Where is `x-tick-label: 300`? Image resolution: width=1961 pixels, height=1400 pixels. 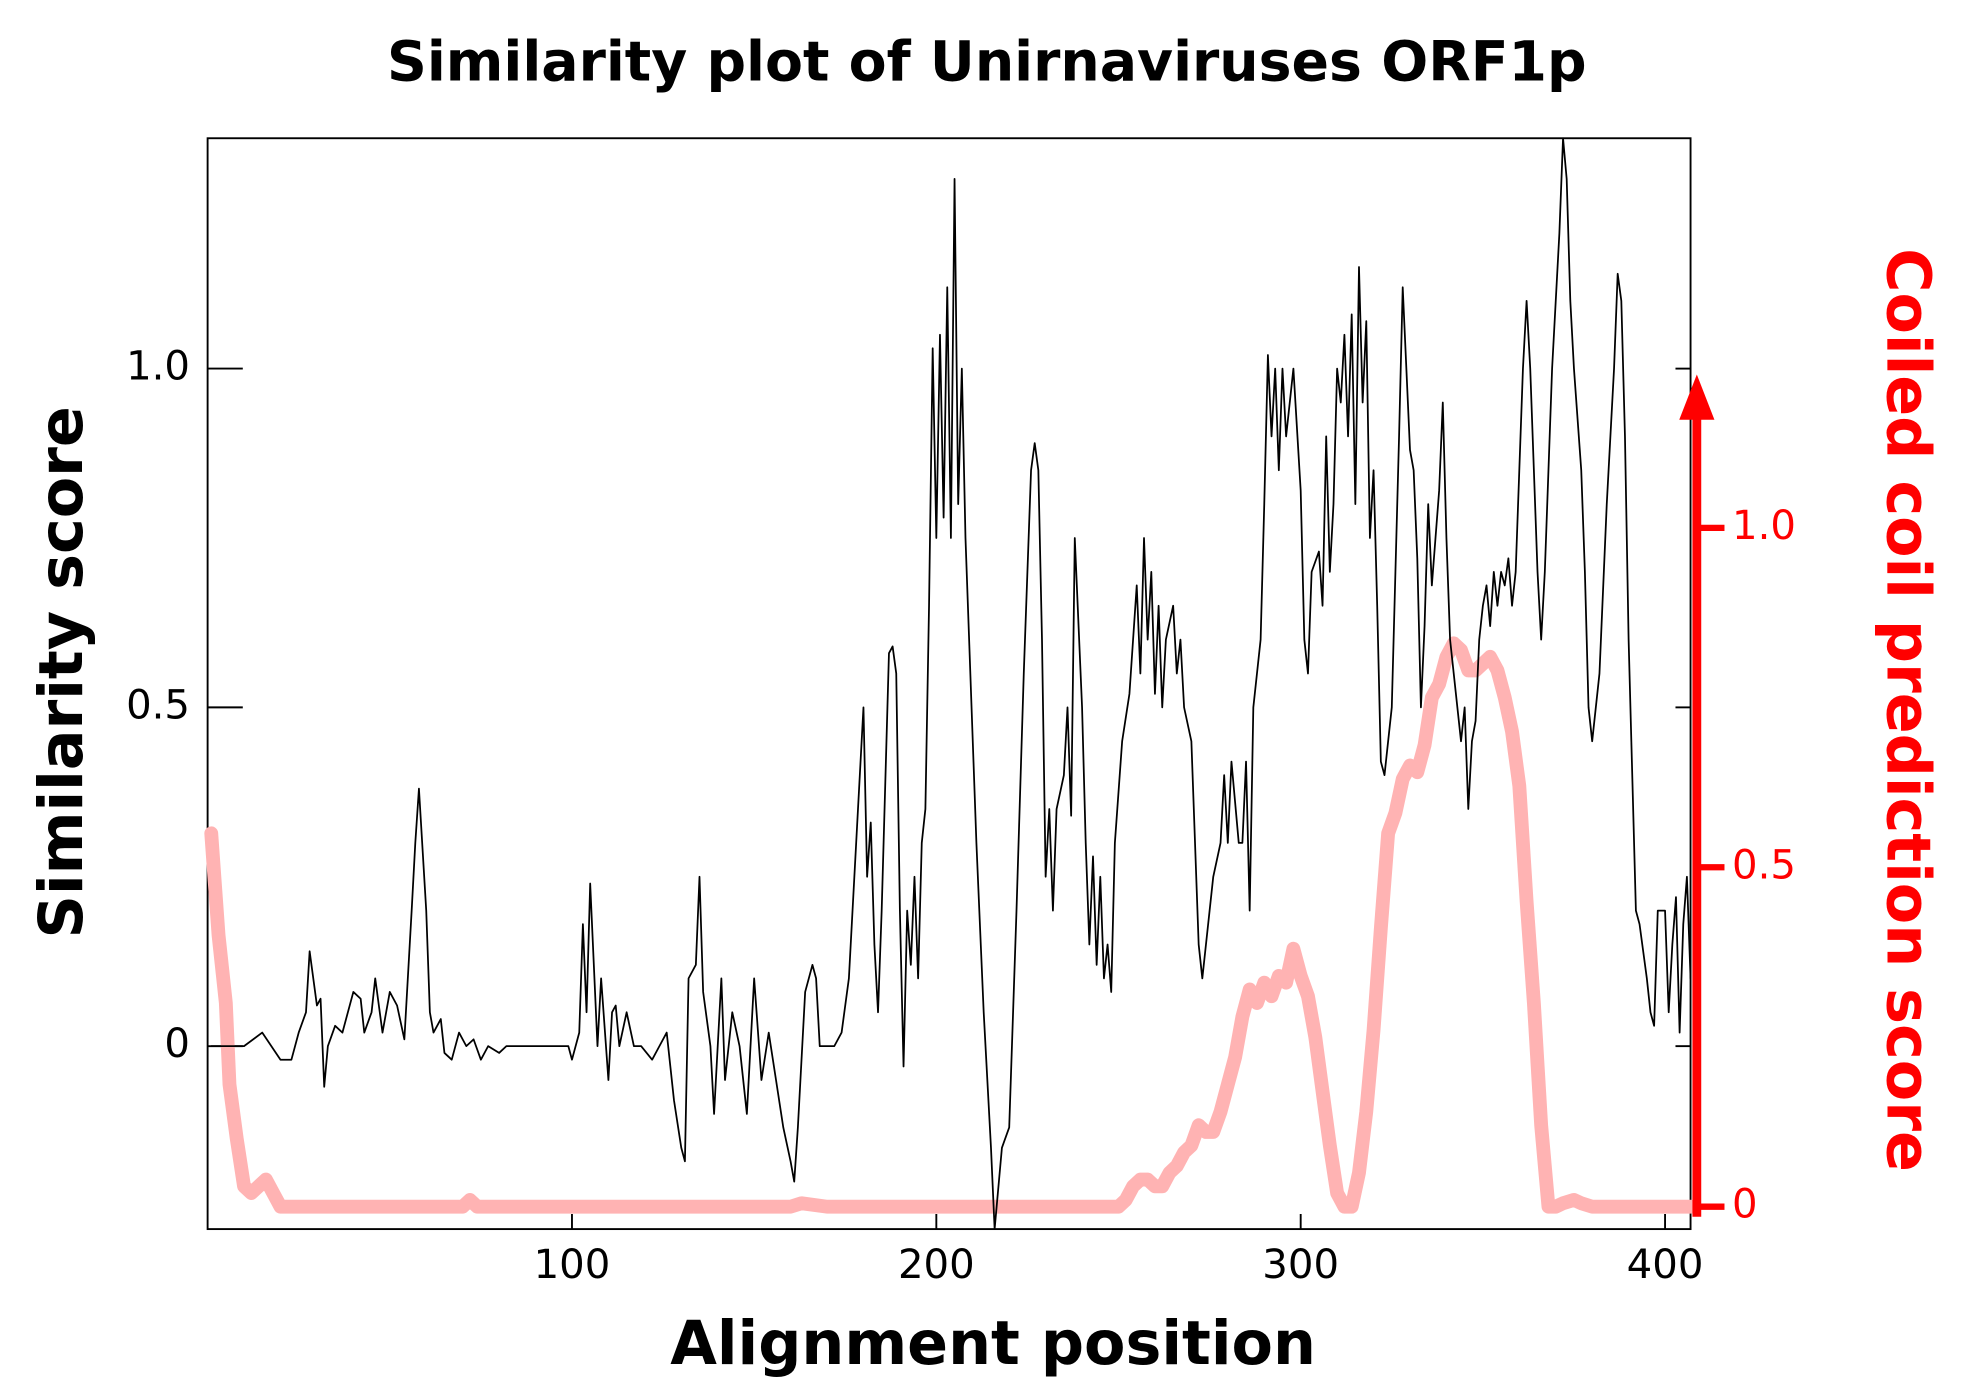 x-tick-label: 300 is located at coordinates (1300, 1265).